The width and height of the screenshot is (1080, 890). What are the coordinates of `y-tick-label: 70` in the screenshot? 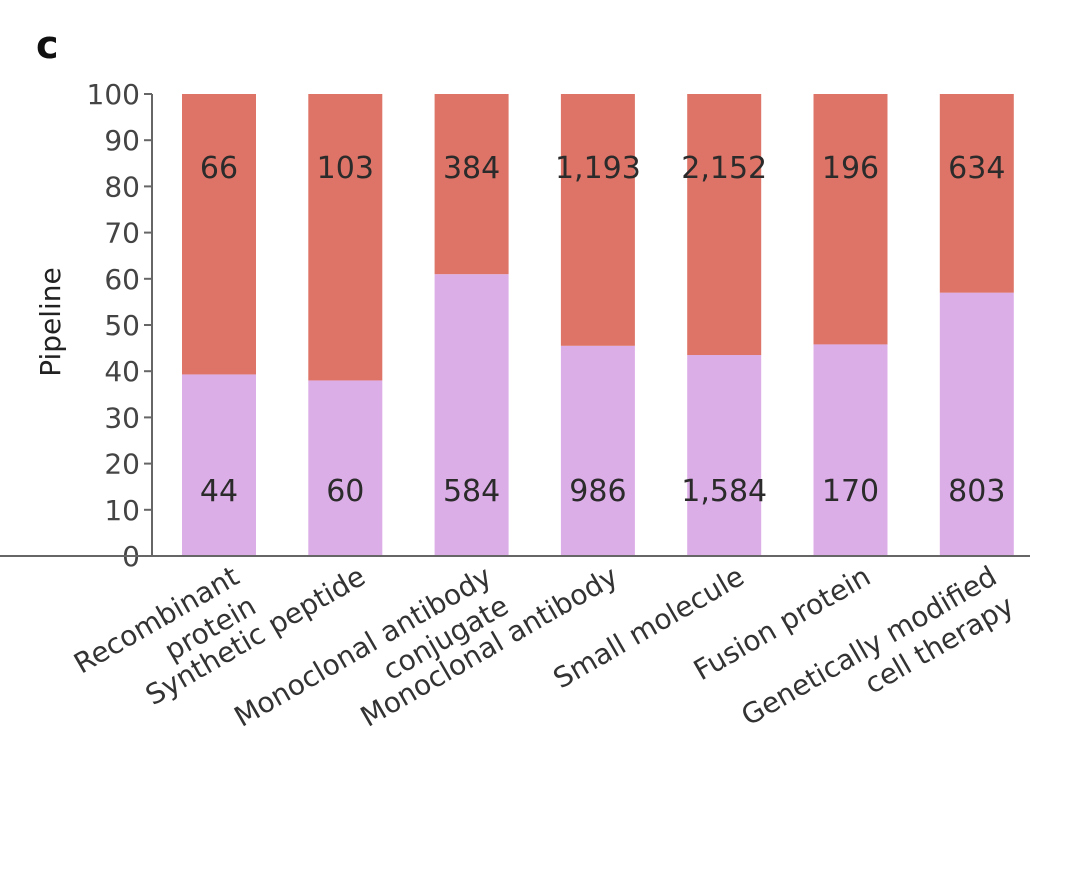 It's located at (122, 233).